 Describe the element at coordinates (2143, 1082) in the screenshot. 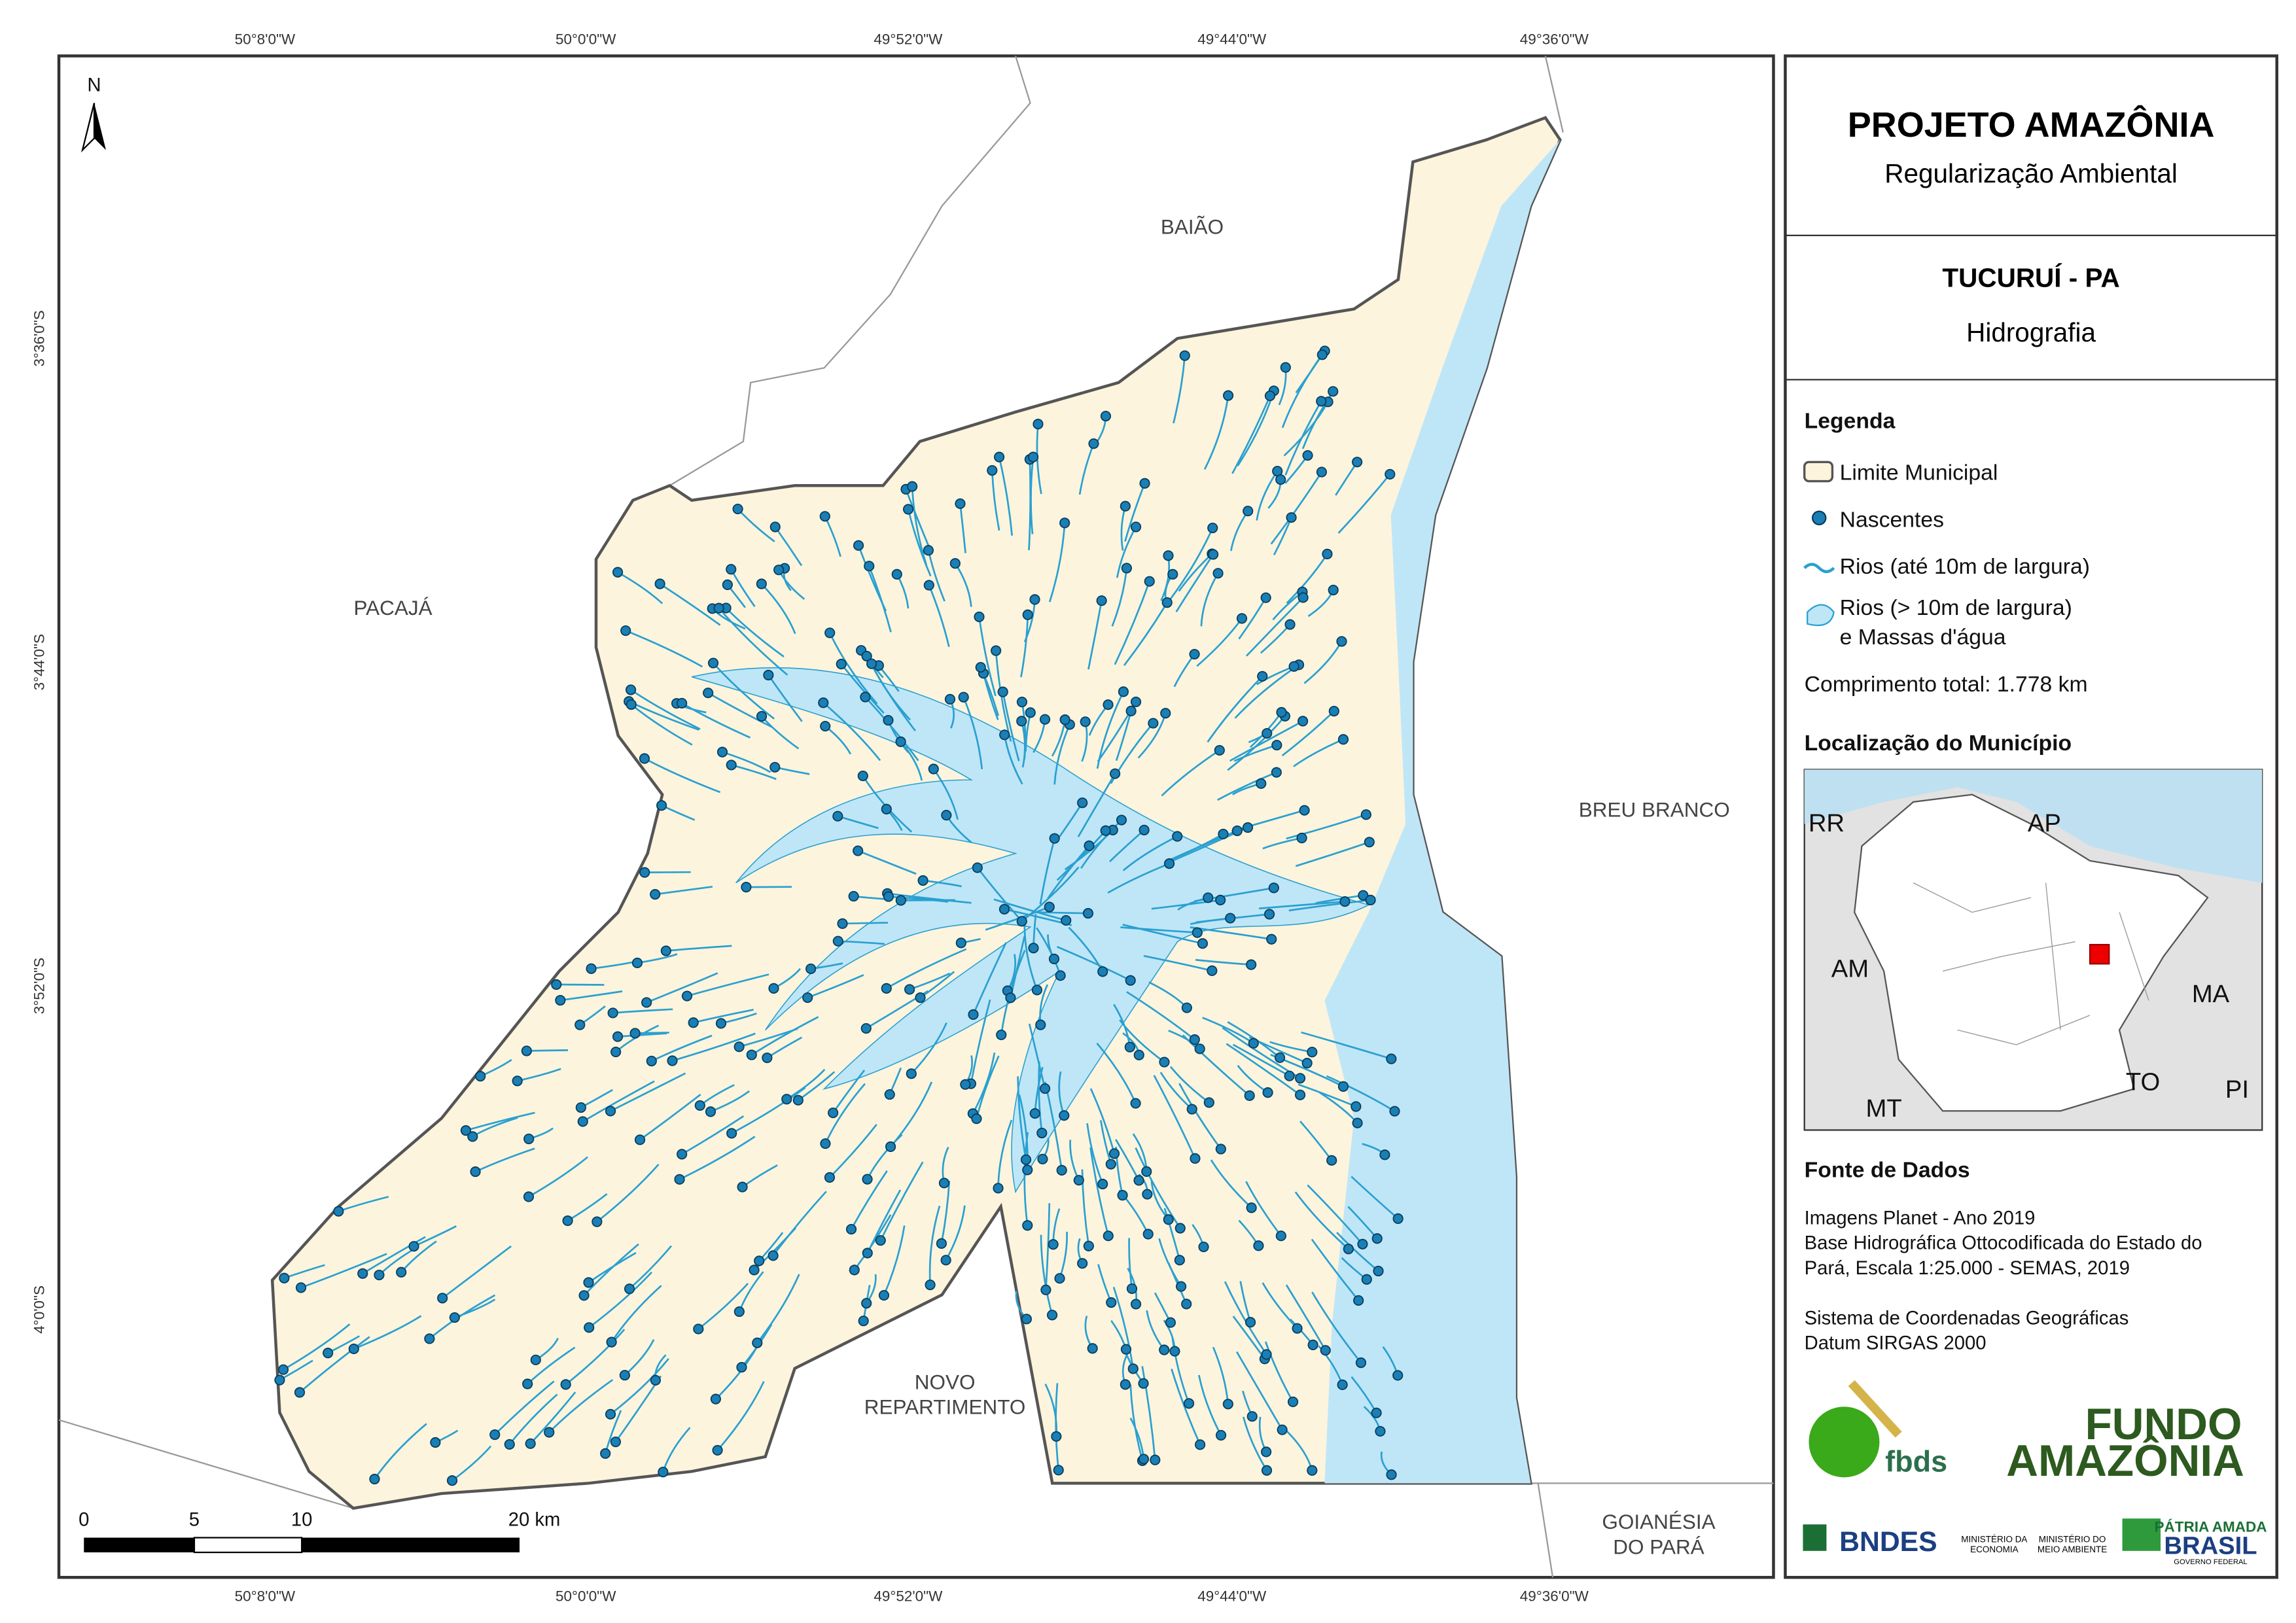

I see `inset-label: TO` at that location.